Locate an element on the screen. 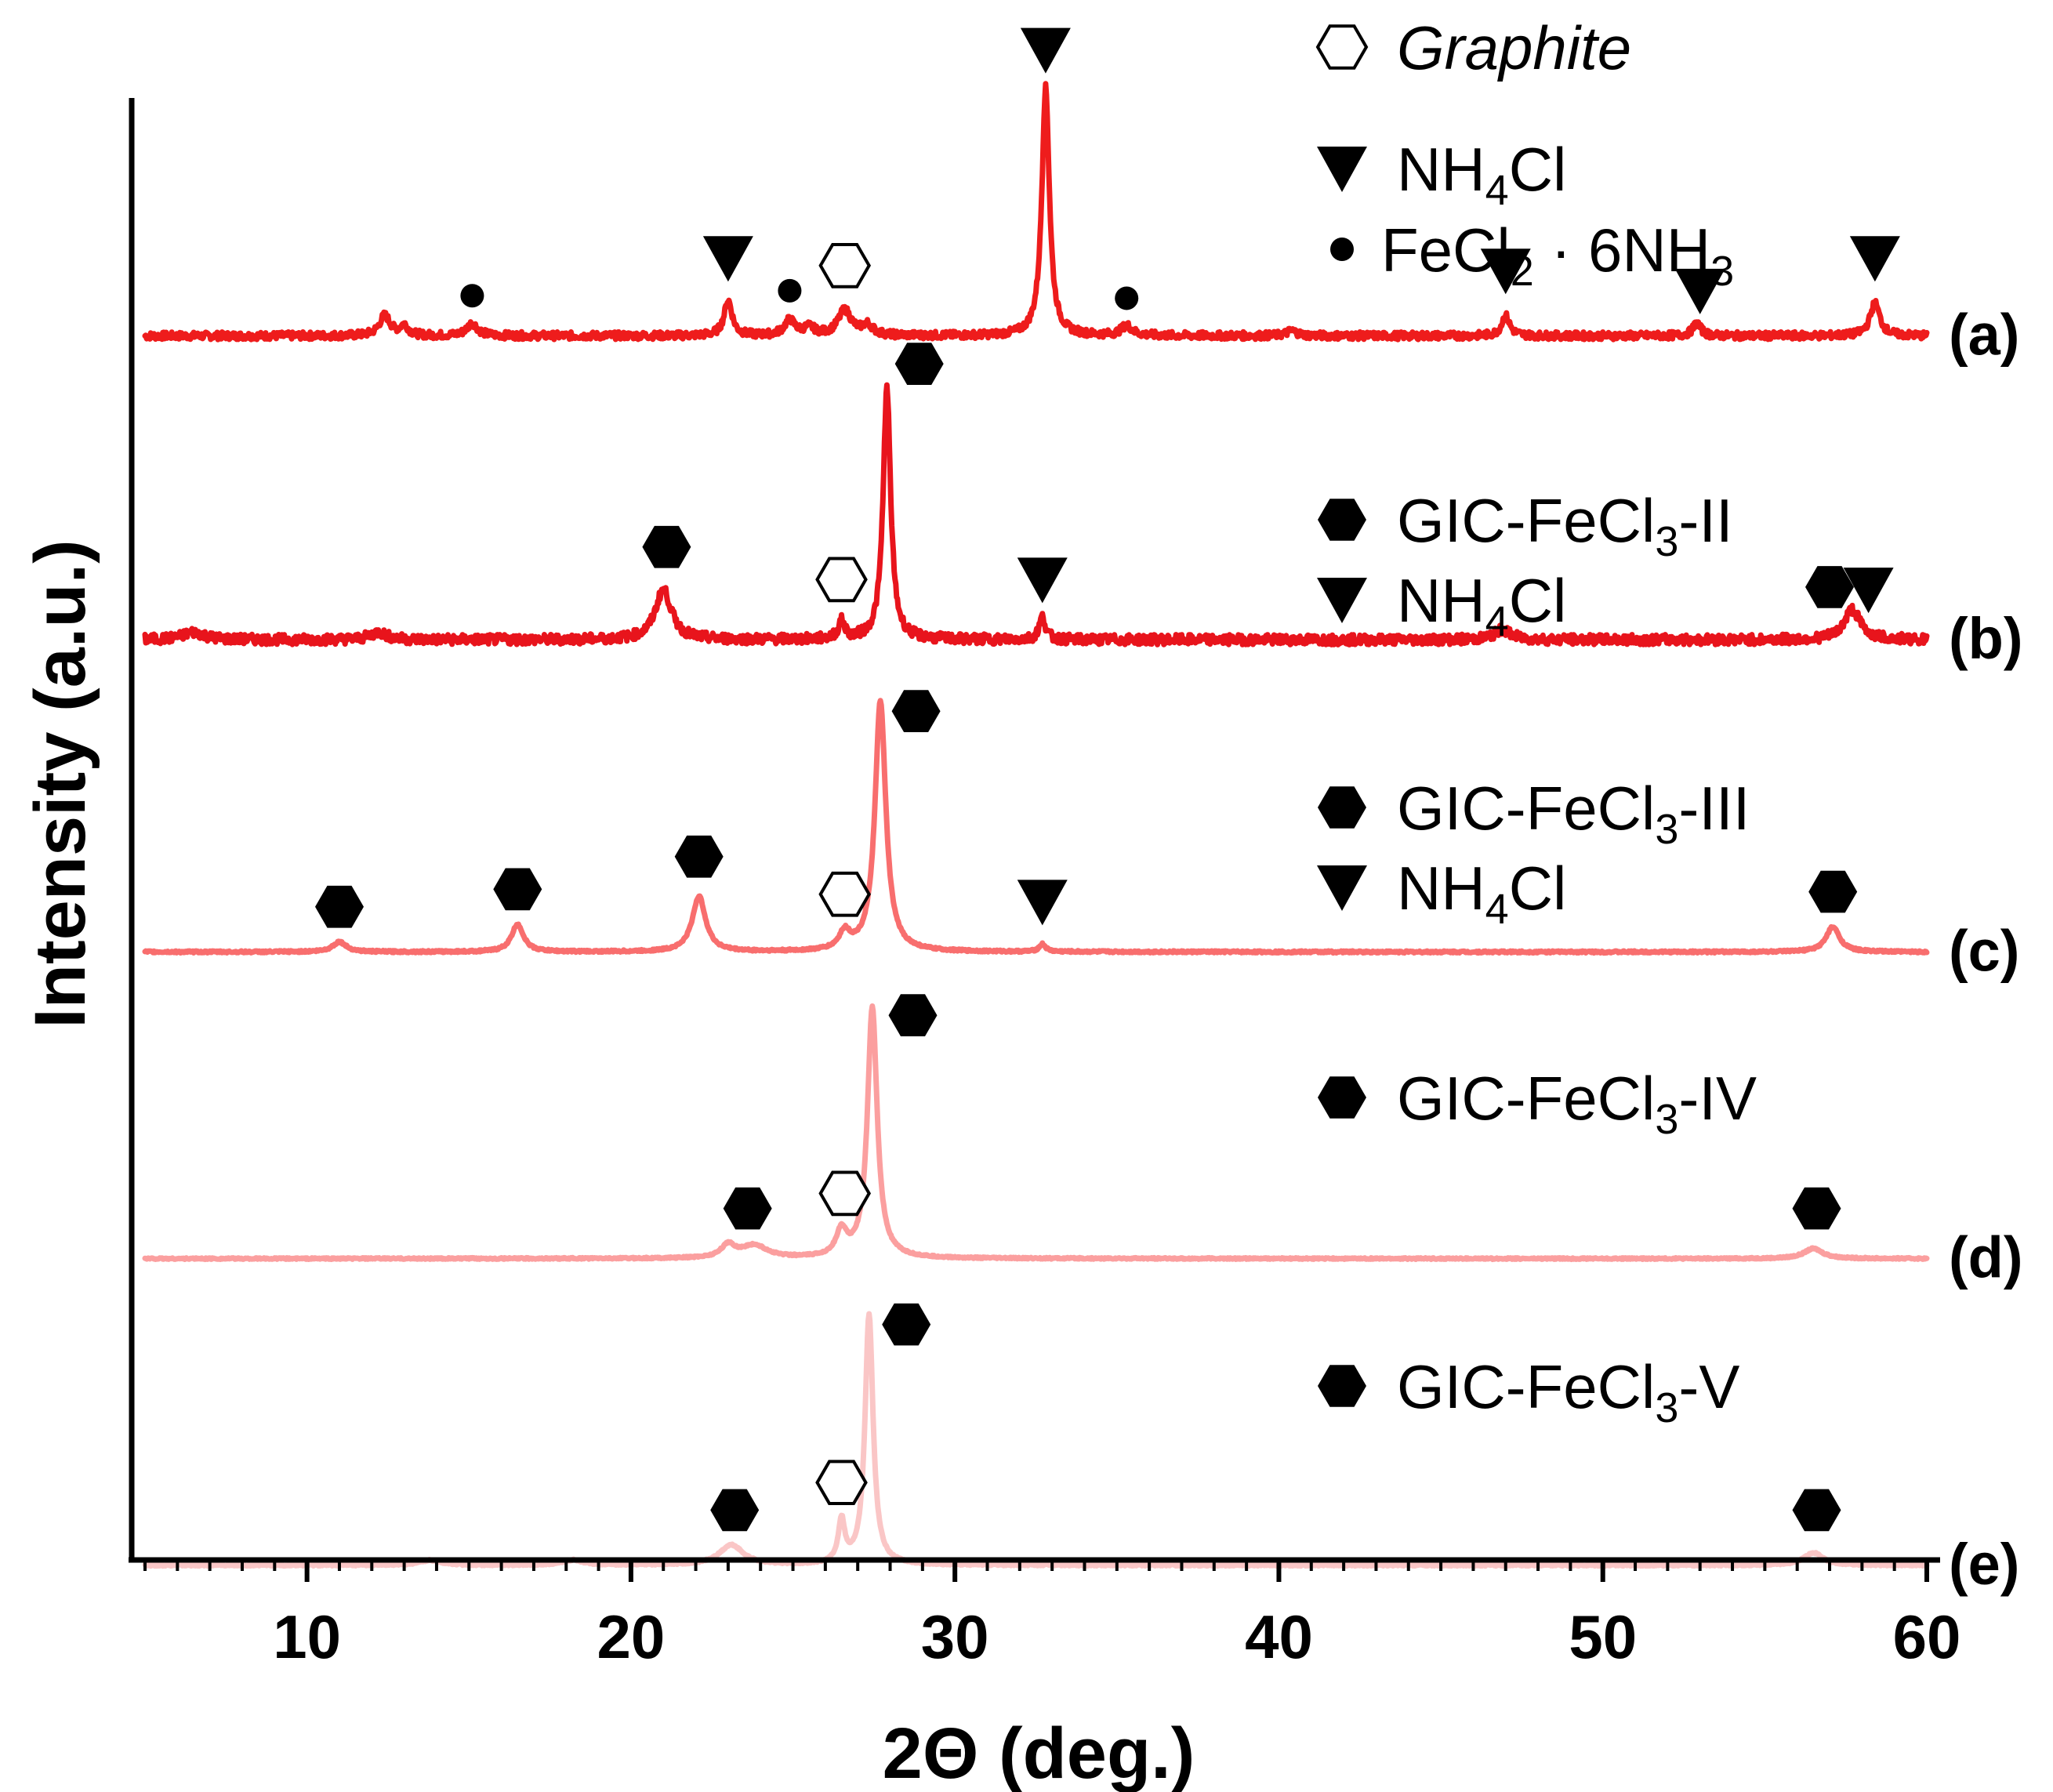 The image size is (2053, 1792). series-label-2: (c) is located at coordinates (1984, 950).